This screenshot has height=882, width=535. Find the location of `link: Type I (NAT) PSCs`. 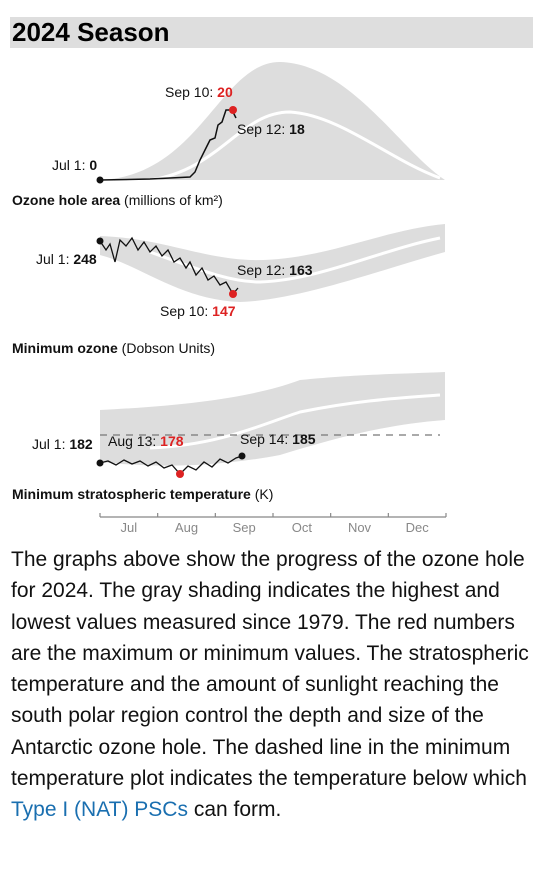

link: Type I (NAT) PSCs is located at coordinates (99, 810).